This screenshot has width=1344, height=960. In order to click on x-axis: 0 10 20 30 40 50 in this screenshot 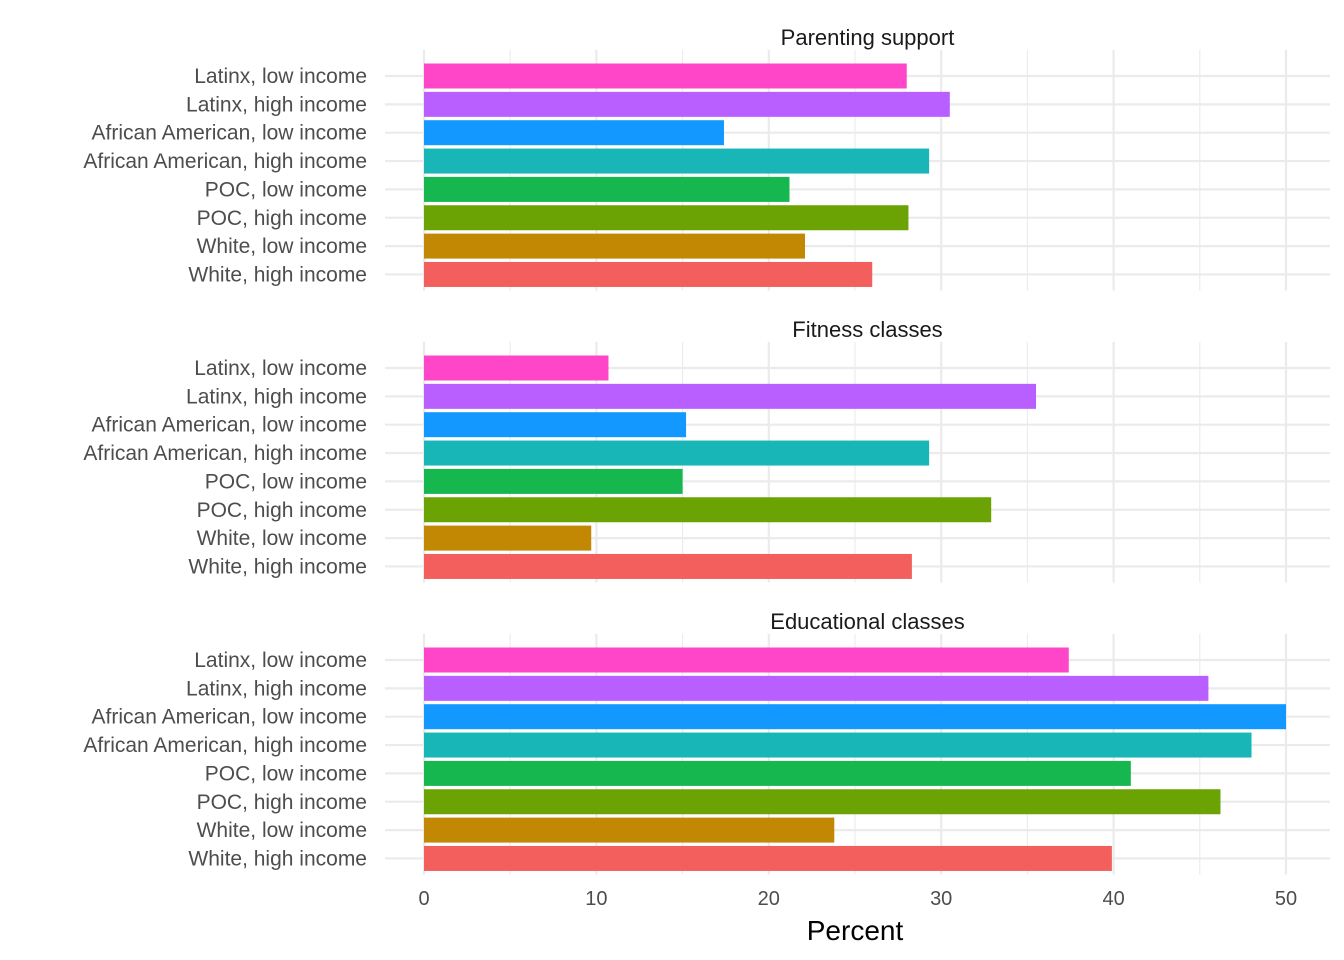, I will do `click(857, 899)`.